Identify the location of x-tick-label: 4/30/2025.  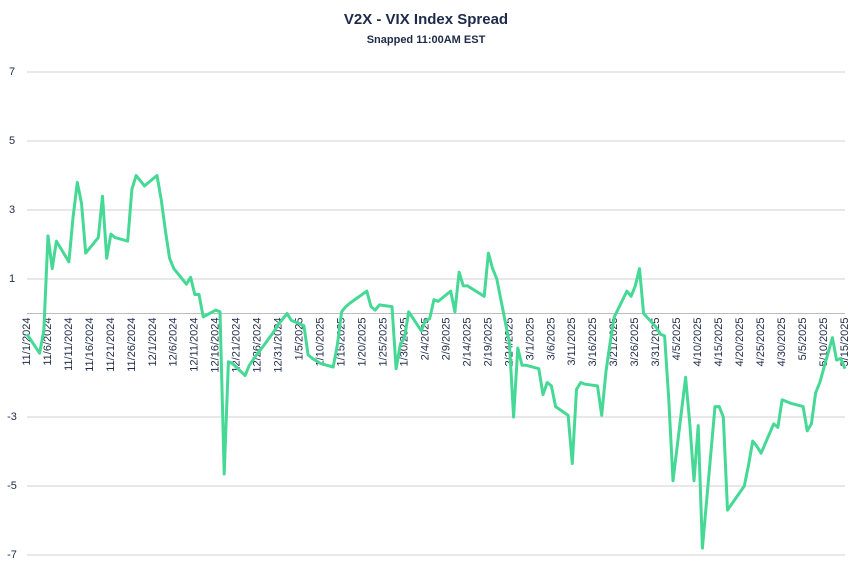
(782, 342).